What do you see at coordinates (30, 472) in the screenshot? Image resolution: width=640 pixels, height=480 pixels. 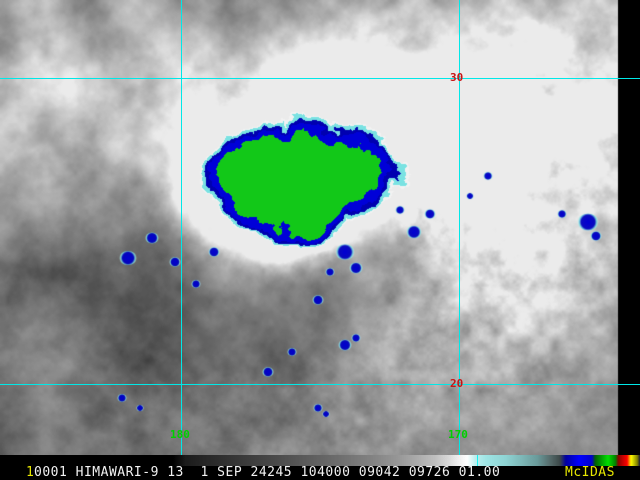 I see `frame-index-label: 1` at bounding box center [30, 472].